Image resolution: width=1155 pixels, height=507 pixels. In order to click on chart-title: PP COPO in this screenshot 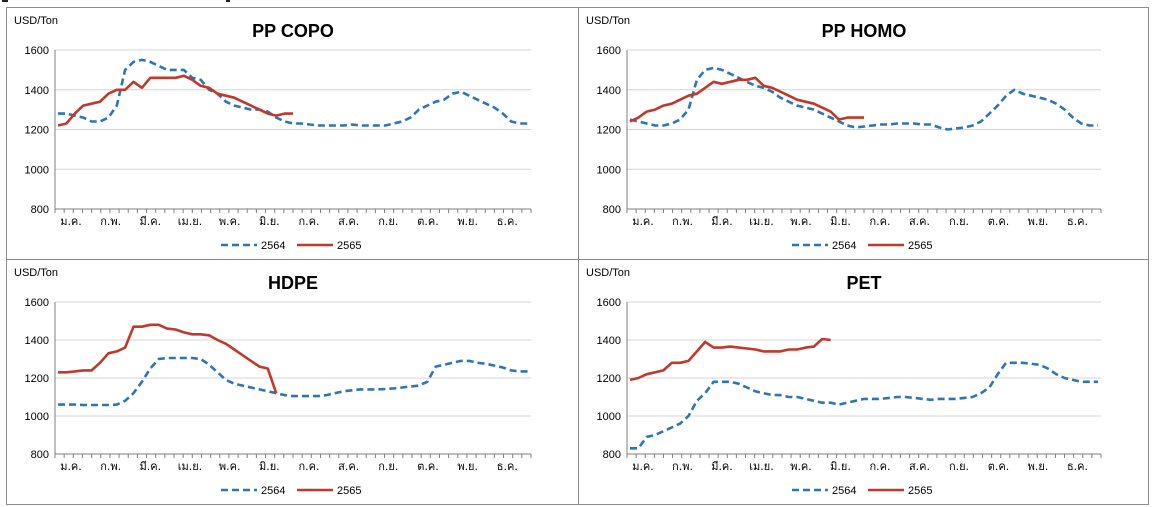, I will do `click(293, 31)`.